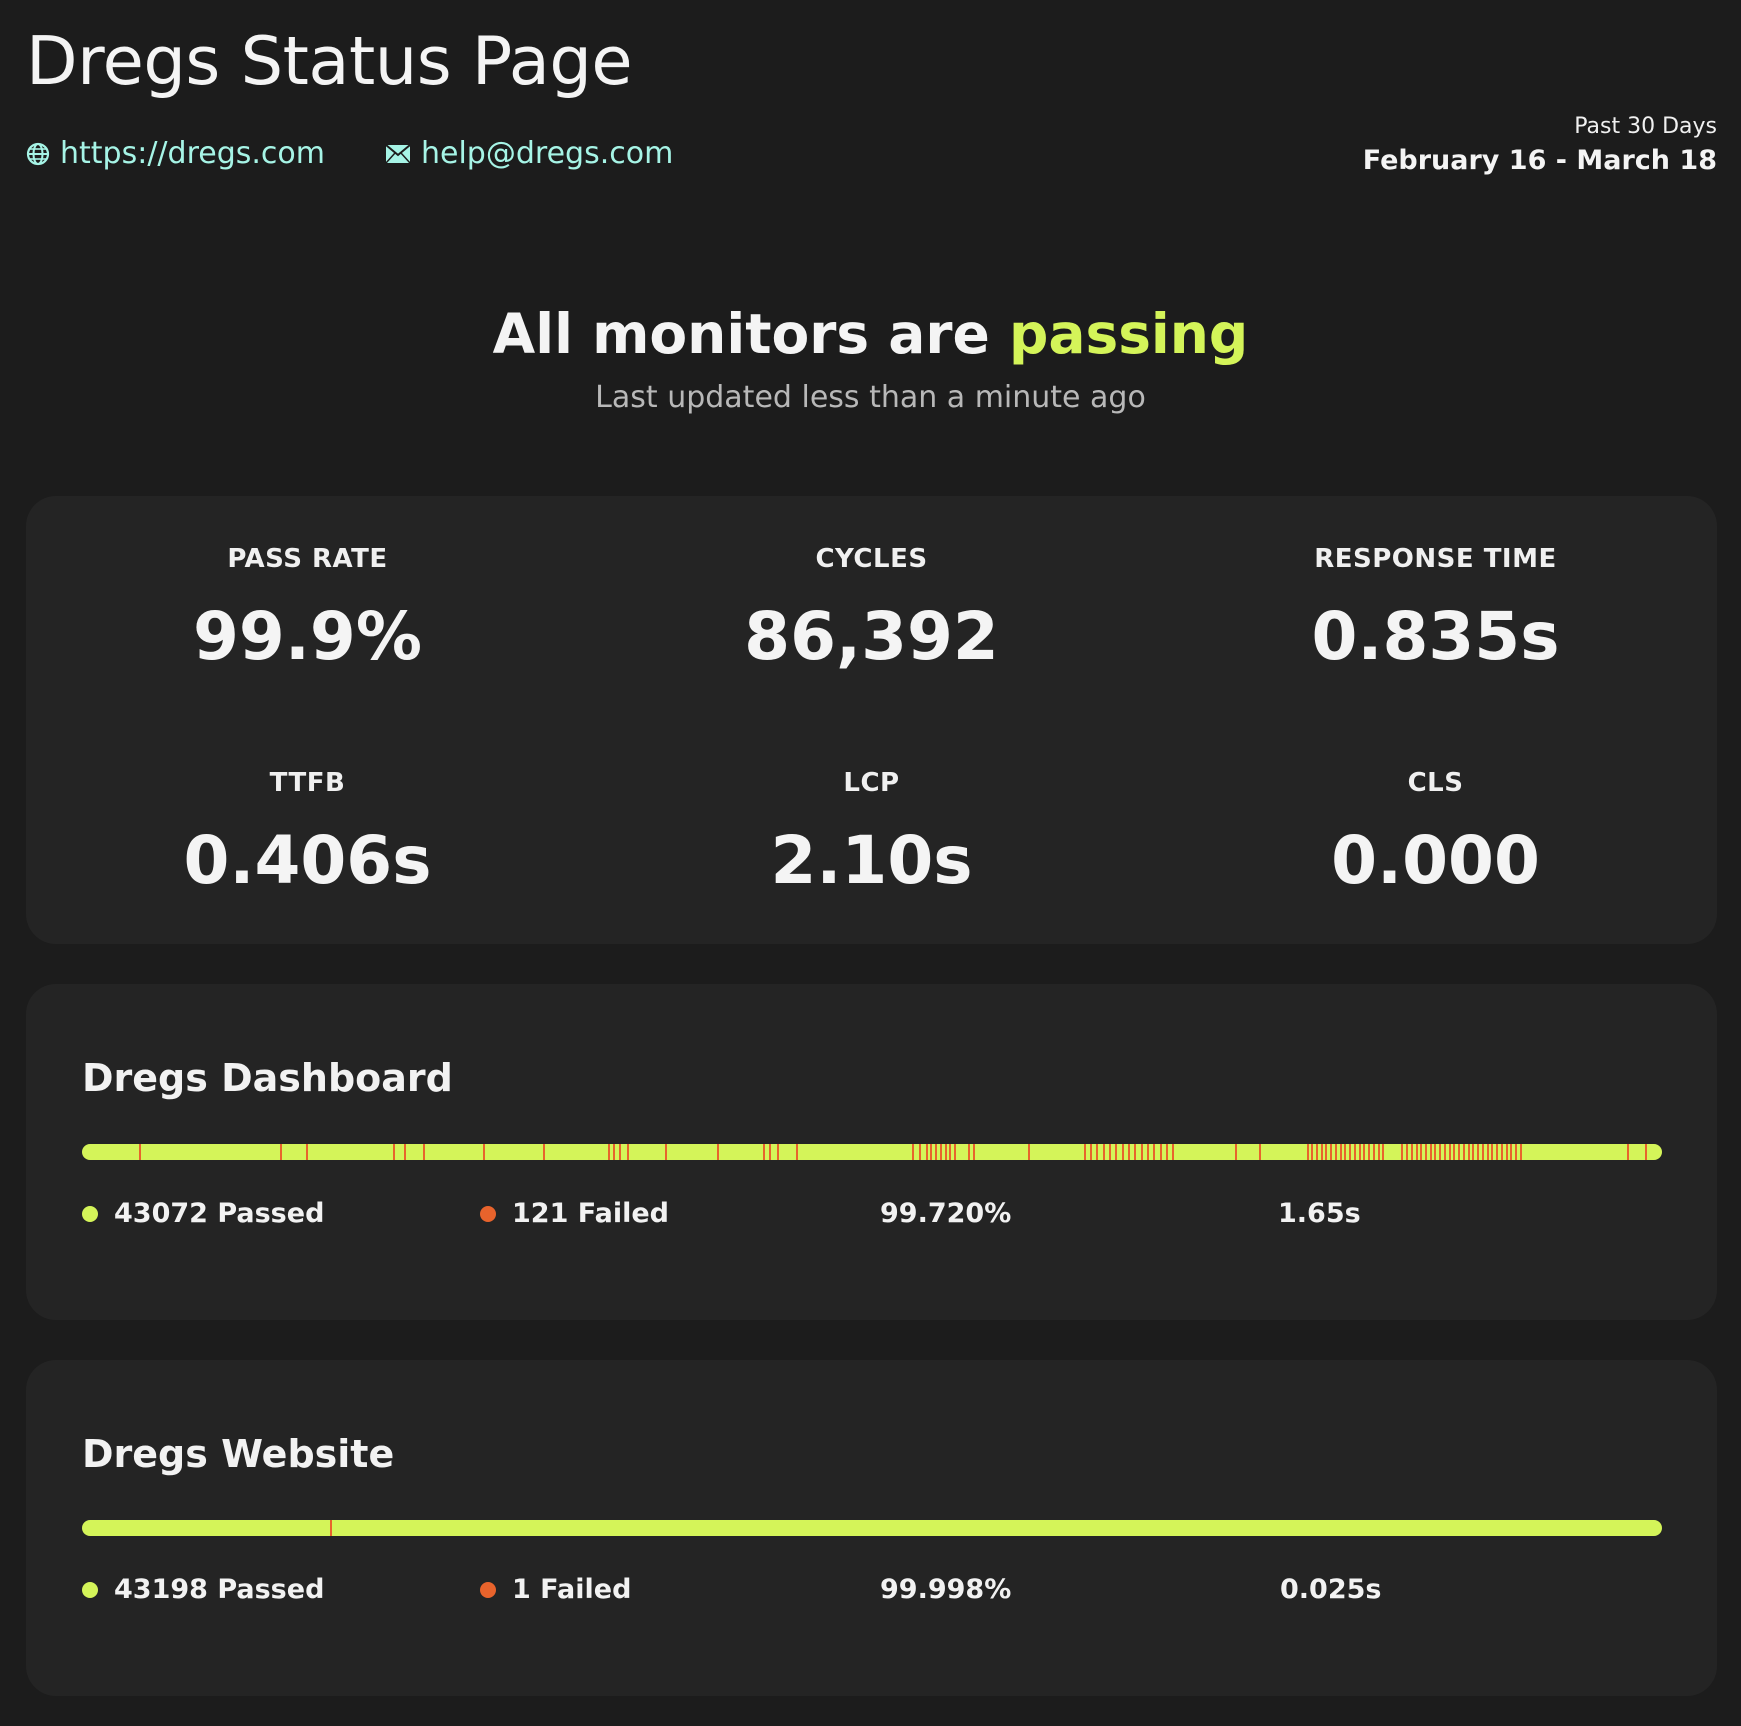 This screenshot has width=1741, height=1726. I want to click on stat-label: TTFB, so click(307, 783).